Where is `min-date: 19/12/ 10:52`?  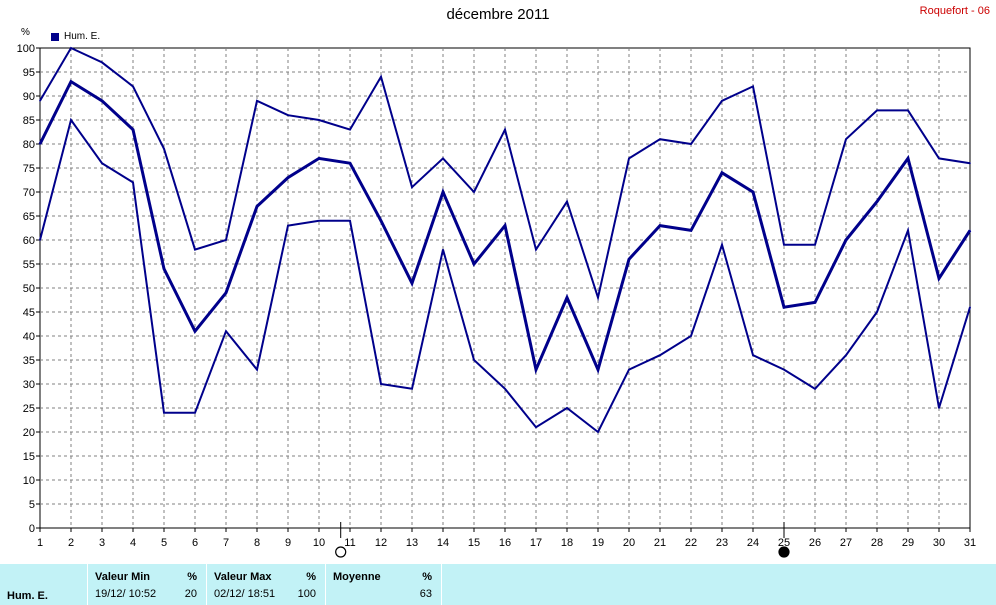 min-date: 19/12/ 10:52 is located at coordinates (126, 594).